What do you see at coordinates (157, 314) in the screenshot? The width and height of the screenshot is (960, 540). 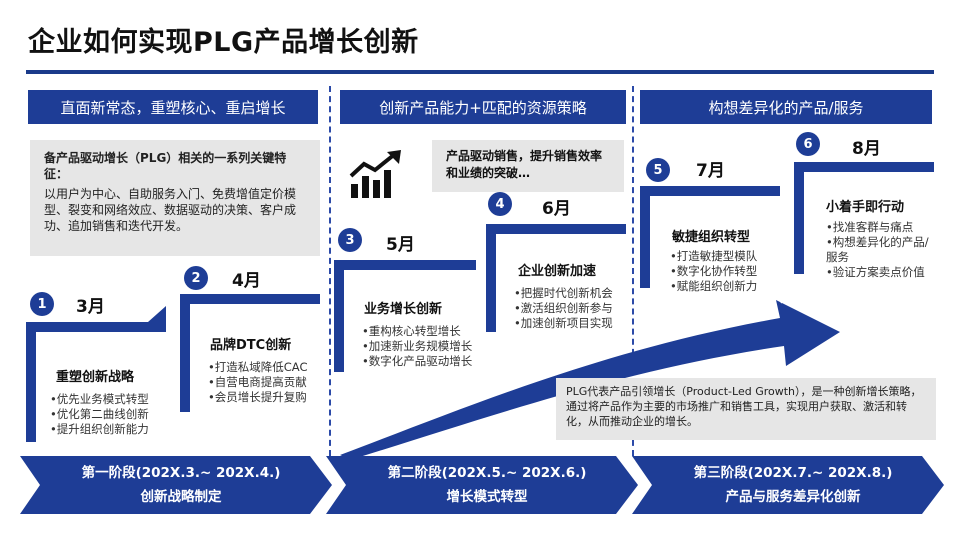 I see `step-1-bar-tip` at bounding box center [157, 314].